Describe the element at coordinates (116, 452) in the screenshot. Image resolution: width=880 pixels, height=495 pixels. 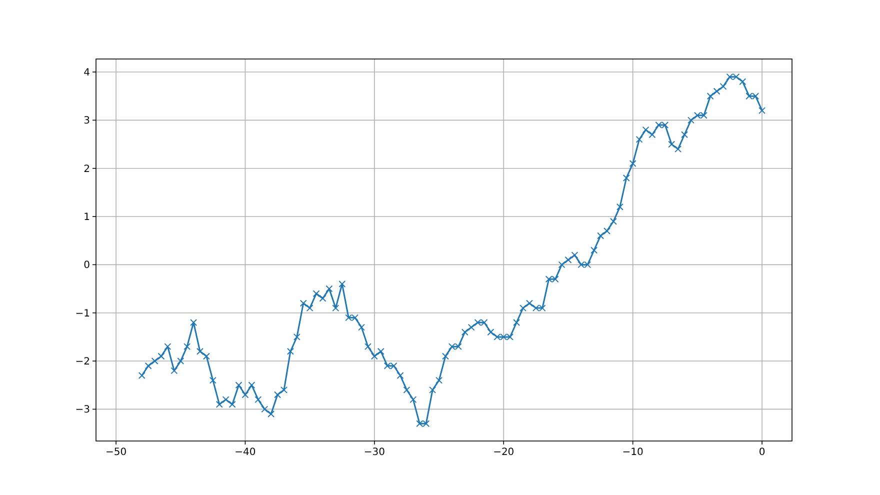
I see `x-tick-label: −50` at that location.